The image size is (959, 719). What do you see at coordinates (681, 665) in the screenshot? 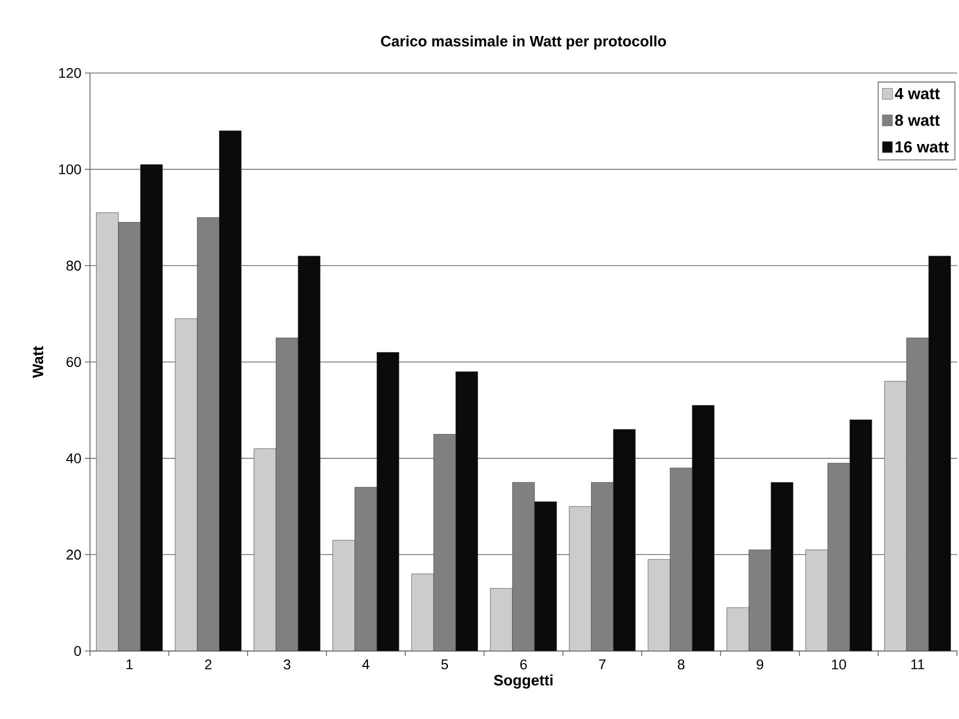
I see `x-tick-label: 8` at bounding box center [681, 665].